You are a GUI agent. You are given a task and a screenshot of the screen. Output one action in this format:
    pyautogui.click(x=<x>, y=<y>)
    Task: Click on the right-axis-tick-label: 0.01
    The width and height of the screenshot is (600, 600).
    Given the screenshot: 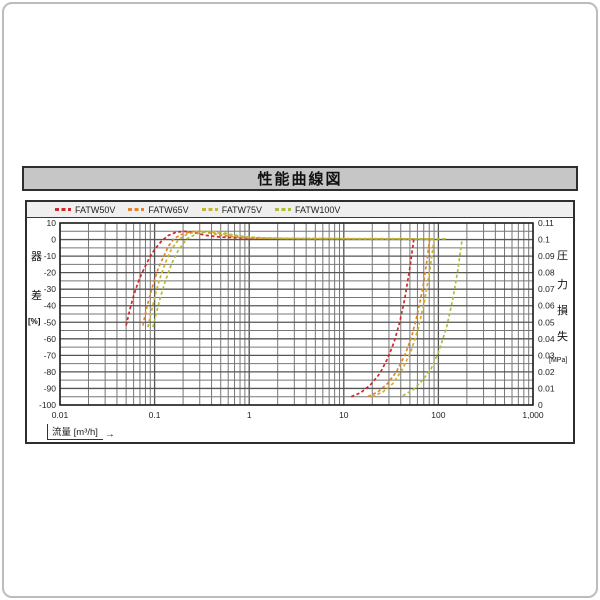 What is the action you would take?
    pyautogui.click(x=546, y=388)
    